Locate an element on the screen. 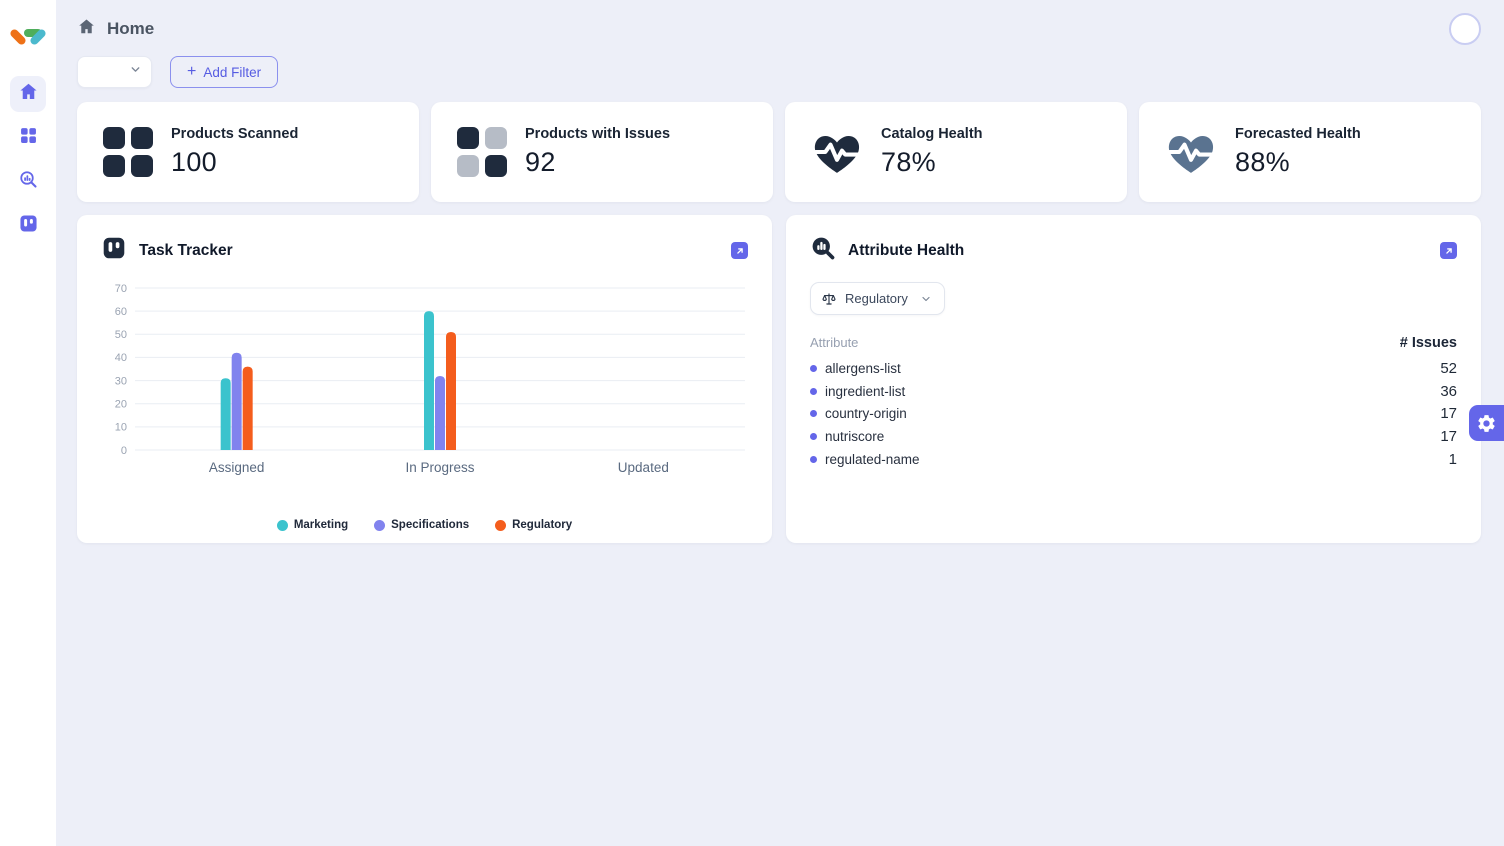 This screenshot has width=1504, height=846. app-logo is located at coordinates (28, 36).